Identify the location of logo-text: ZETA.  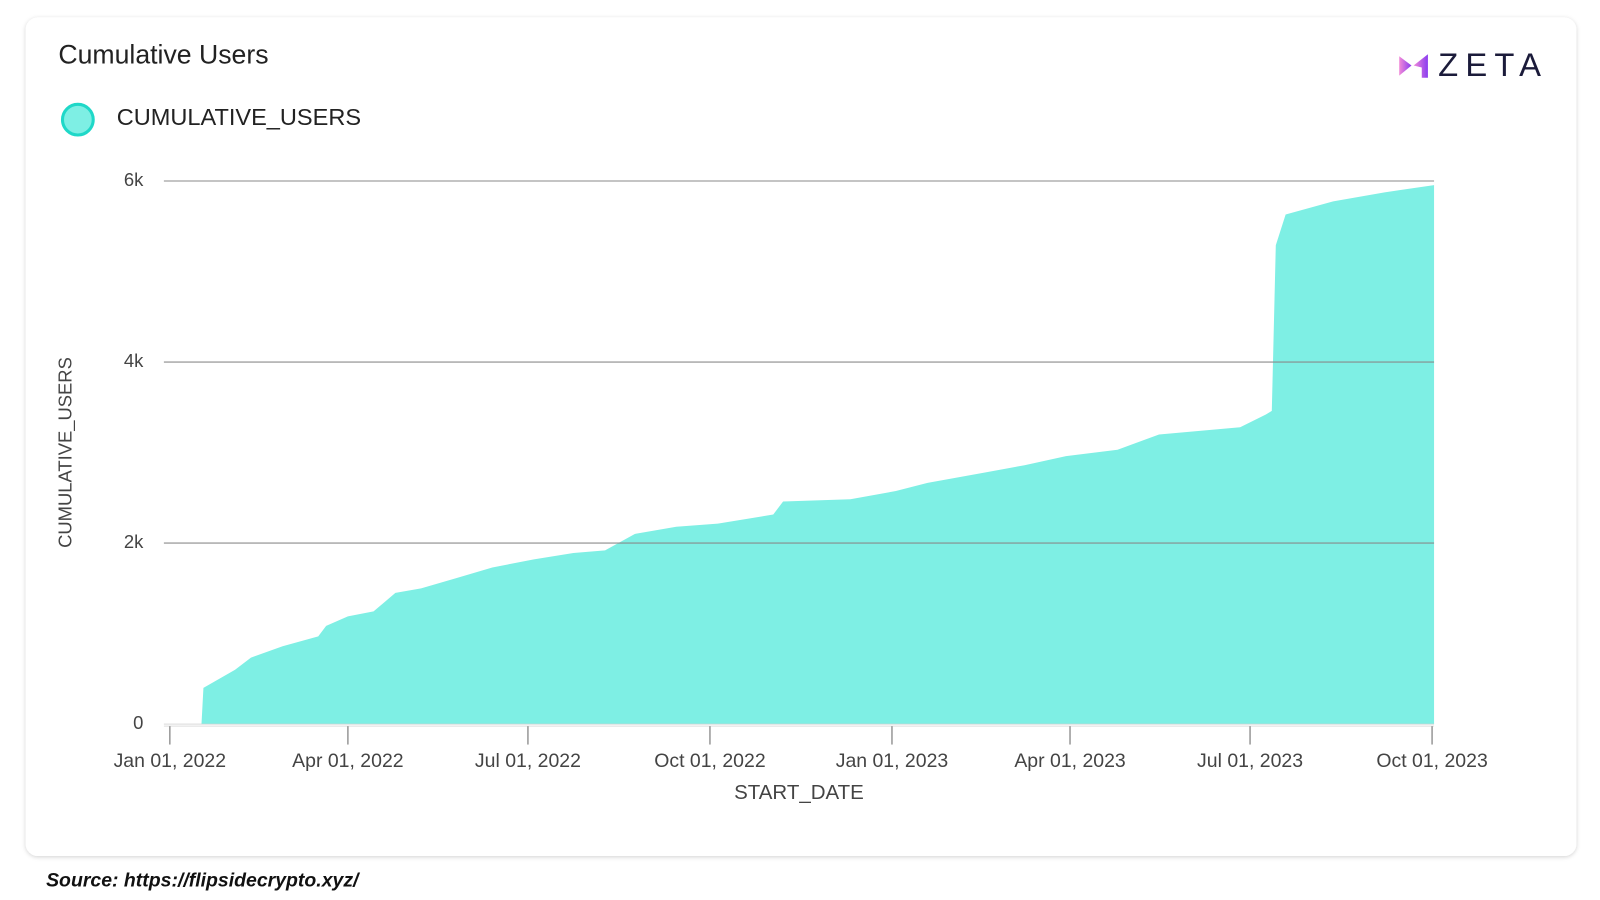
(1493, 64).